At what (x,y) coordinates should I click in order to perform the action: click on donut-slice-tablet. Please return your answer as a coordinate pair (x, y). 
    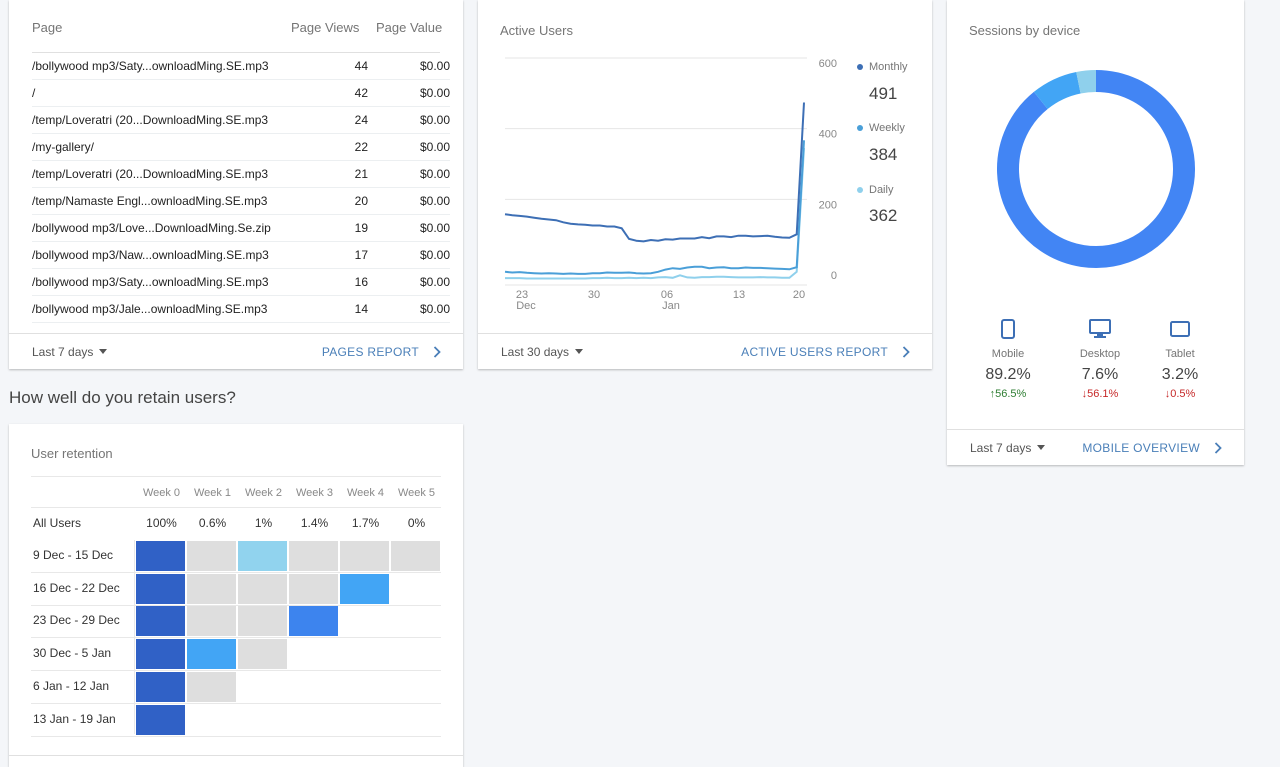
    Looking at the image, I should click on (1086, 82).